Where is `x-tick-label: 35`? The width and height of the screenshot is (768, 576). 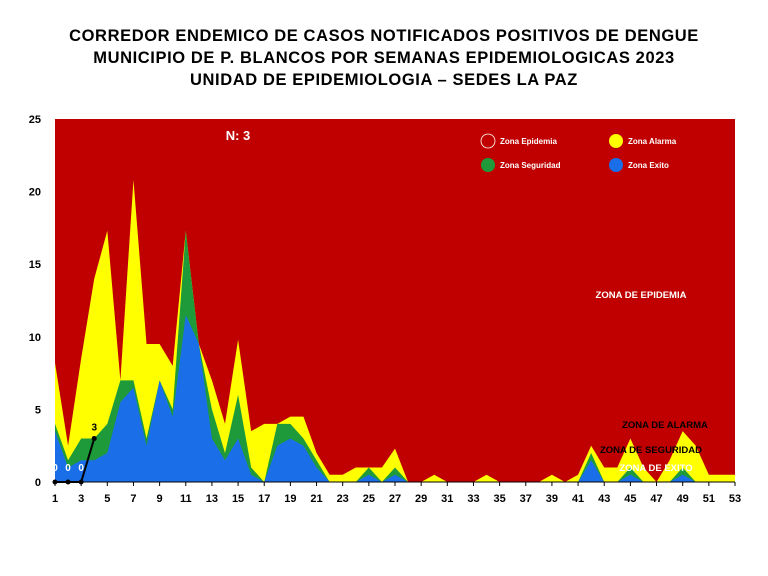 x-tick-label: 35 is located at coordinates (499, 499).